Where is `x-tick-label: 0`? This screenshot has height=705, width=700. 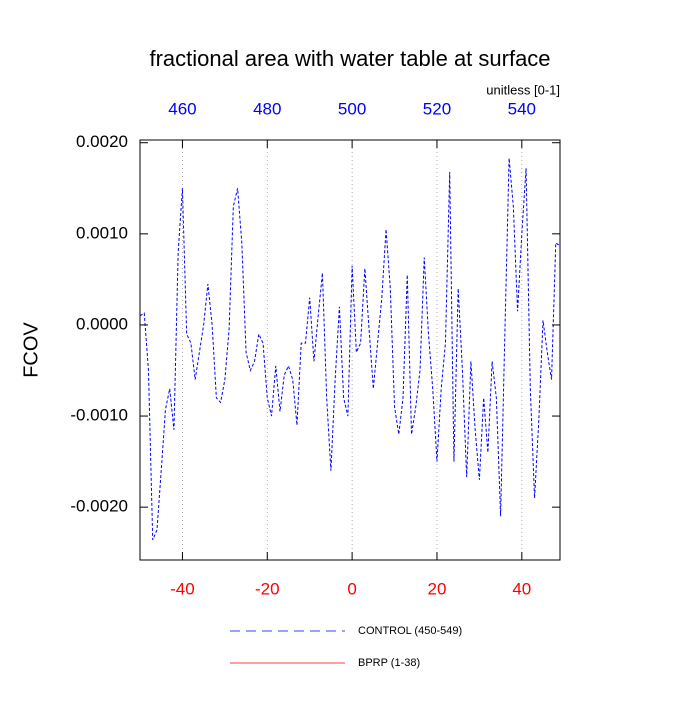
x-tick-label: 0 is located at coordinates (351, 588).